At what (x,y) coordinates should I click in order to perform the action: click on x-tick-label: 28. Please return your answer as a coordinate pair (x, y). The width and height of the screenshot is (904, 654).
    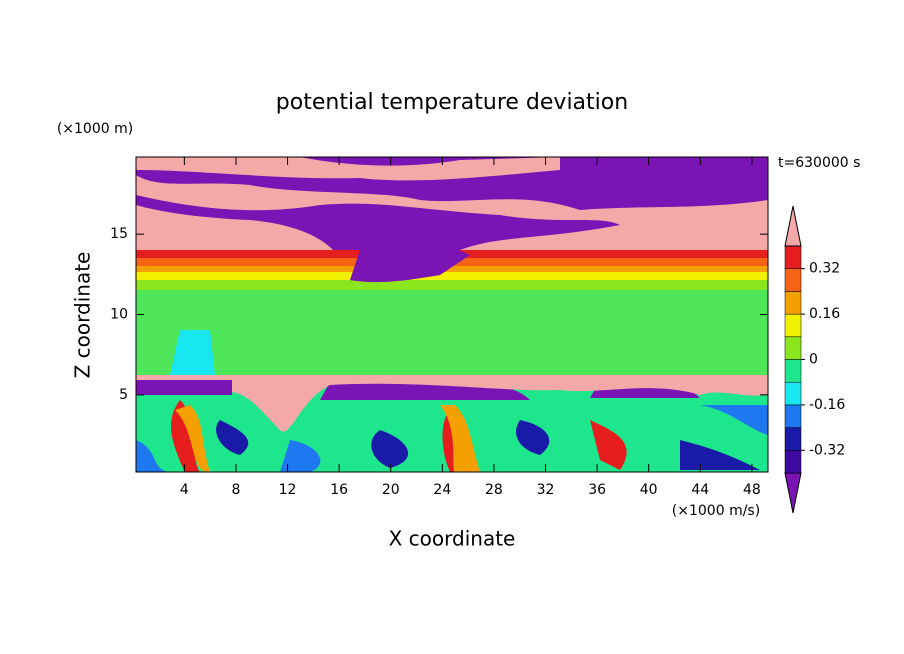
    Looking at the image, I should click on (494, 490).